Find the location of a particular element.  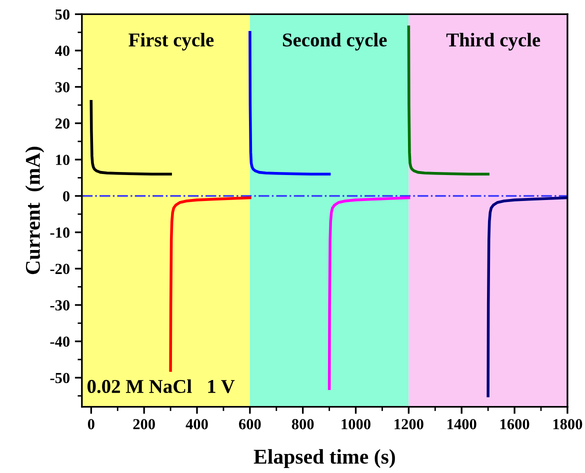

x-tick-label: 1800 is located at coordinates (567, 424).